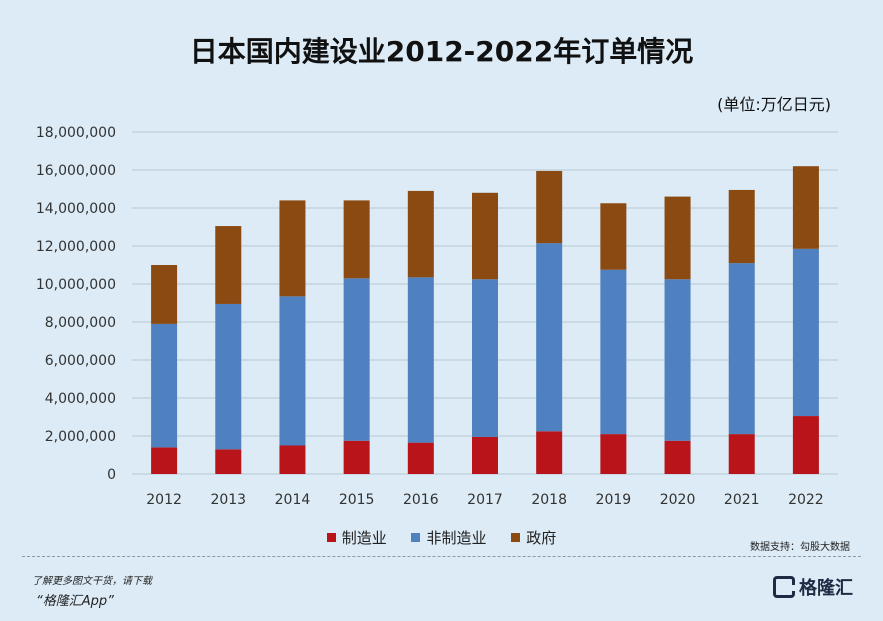 Image resolution: width=883 pixels, height=621 pixels. What do you see at coordinates (76, 171) in the screenshot?
I see `y-tick-label: 16,000,000` at bounding box center [76, 171].